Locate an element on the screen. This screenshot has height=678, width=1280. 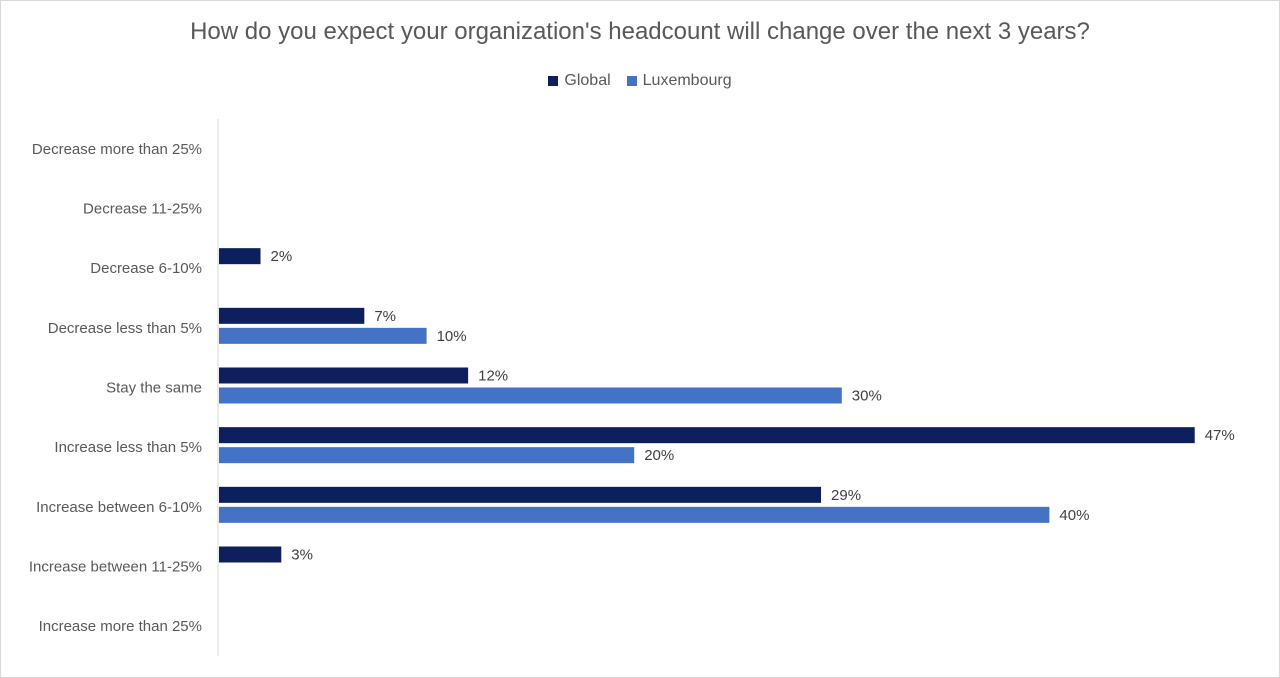
chart-legend: Global Luxembourg is located at coordinates (640, 81).